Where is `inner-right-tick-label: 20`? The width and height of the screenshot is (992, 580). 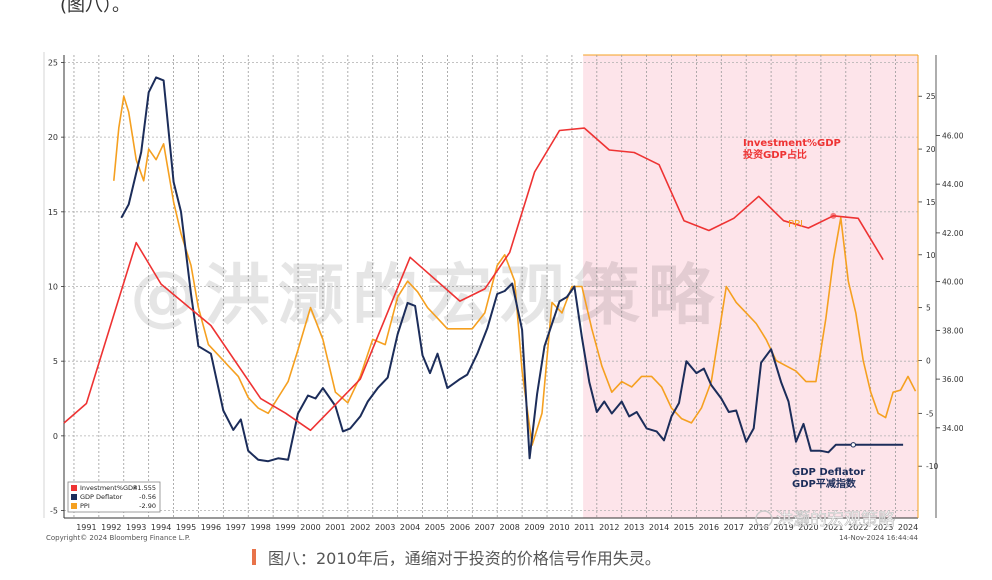
inner-right-tick-label: 20 is located at coordinates (931, 149).